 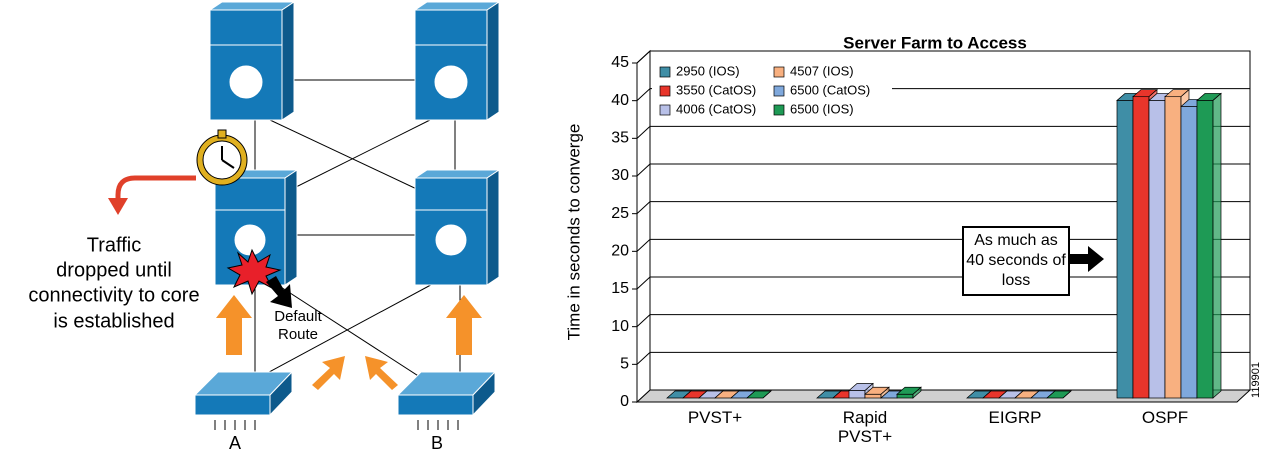 What do you see at coordinates (643, 226) in the screenshot?
I see `side-wall` at bounding box center [643, 226].